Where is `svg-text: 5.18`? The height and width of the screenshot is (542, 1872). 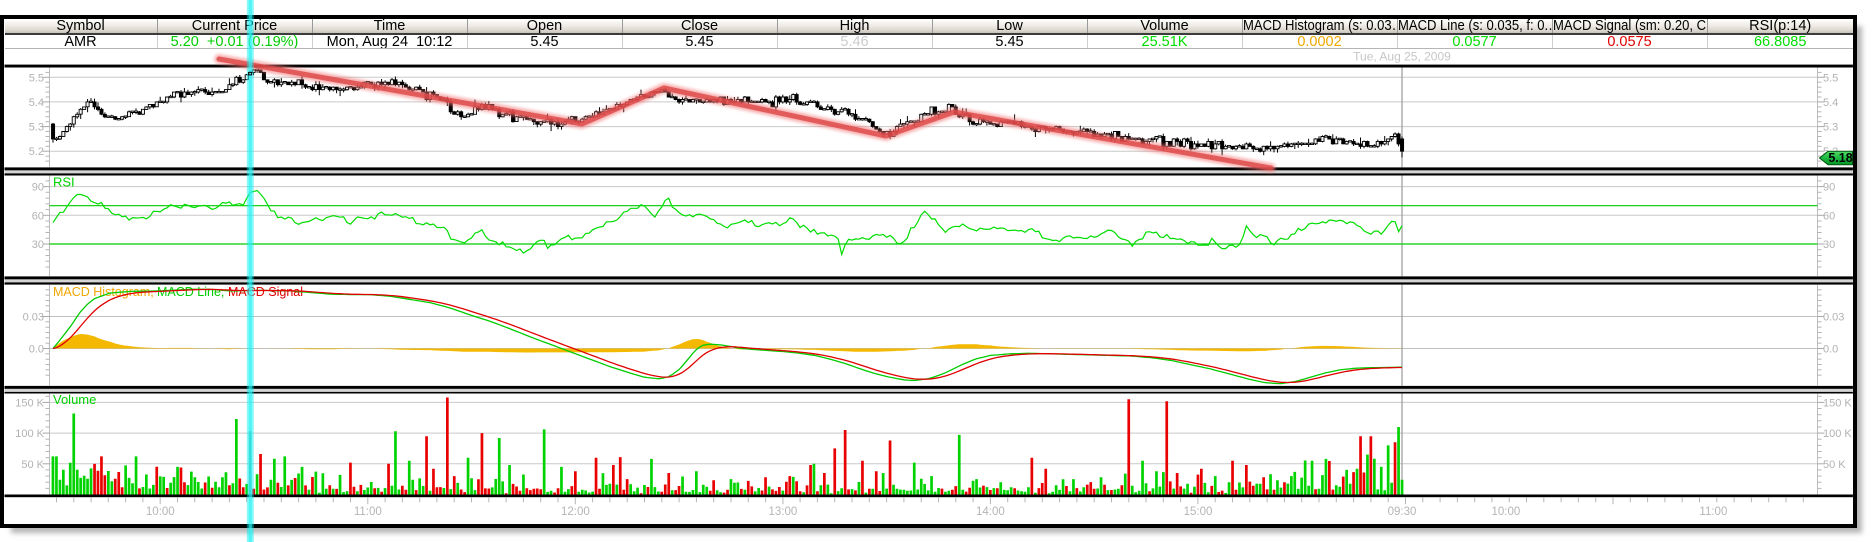
svg-text: 5.18 is located at coordinates (1840, 158).